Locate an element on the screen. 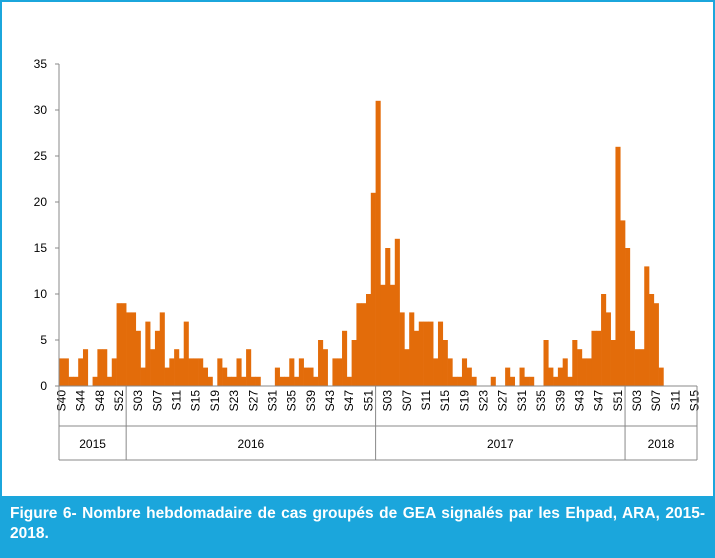 Image resolution: width=715 pixels, height=558 pixels. group-label: 2018 is located at coordinates (661, 444).